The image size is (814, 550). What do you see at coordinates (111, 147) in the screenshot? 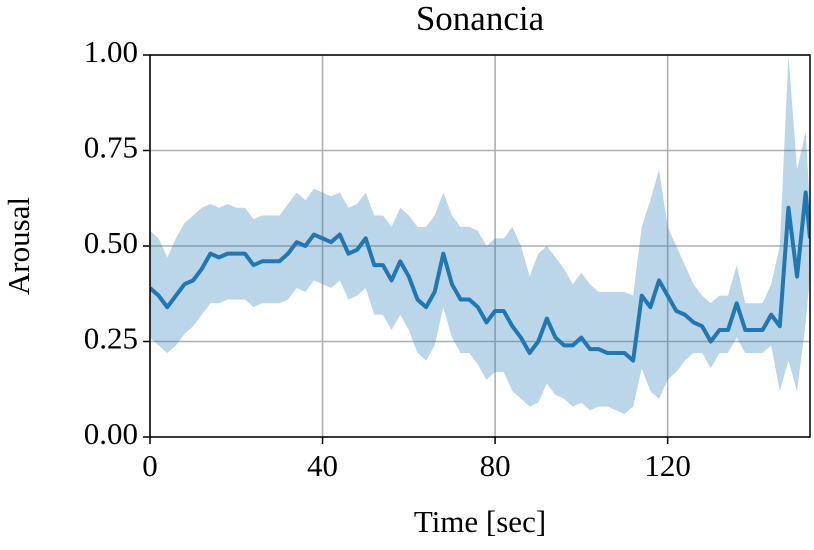
I see `y-tick-label: 0.75` at bounding box center [111, 147].